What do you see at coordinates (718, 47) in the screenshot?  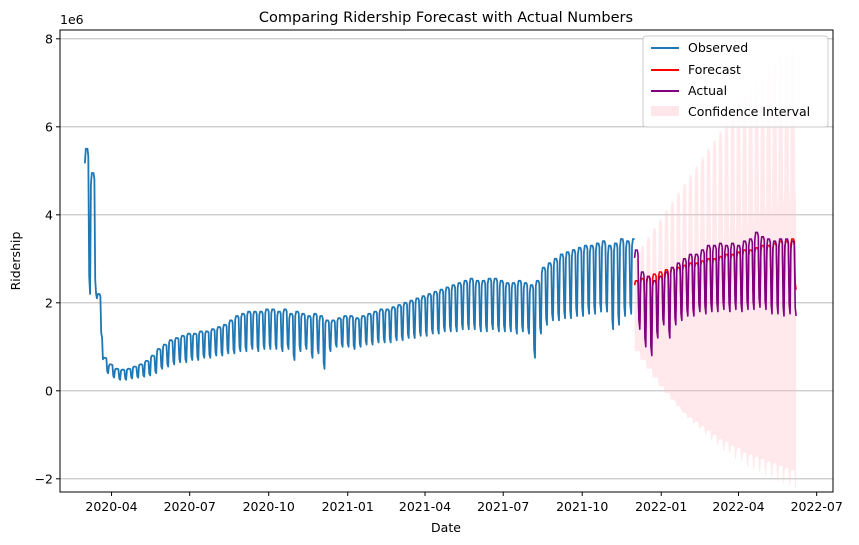 I see `legend-label-observed: Observed` at bounding box center [718, 47].